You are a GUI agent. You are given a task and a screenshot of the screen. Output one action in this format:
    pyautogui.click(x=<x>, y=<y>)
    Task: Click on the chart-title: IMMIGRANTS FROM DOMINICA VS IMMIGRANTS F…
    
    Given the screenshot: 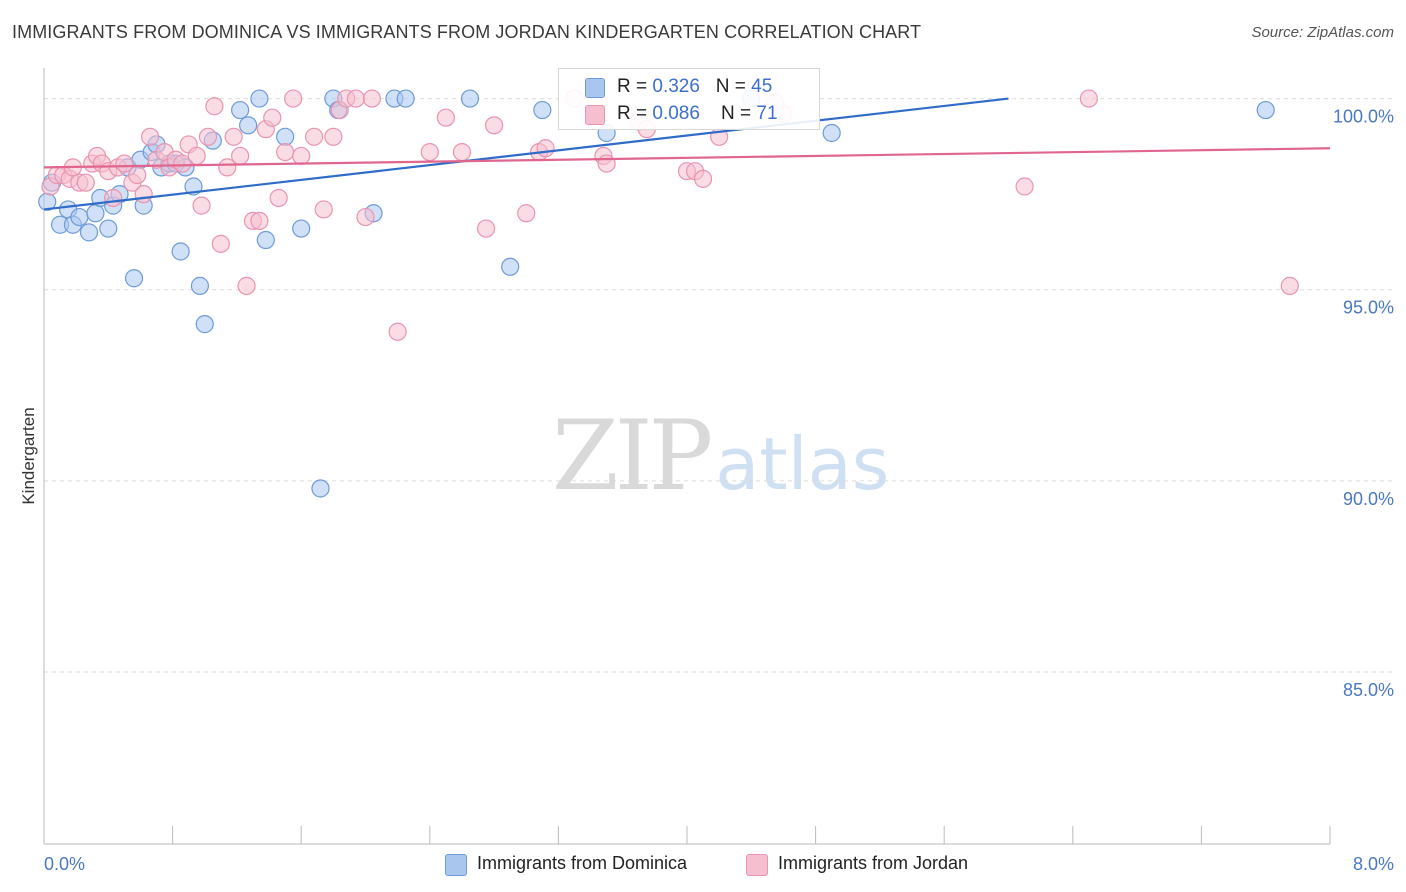 What is the action you would take?
    pyautogui.click(x=467, y=32)
    